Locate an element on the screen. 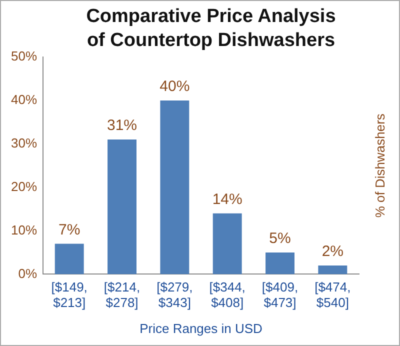 The height and width of the screenshot is (346, 400). y-tick-label: 10% is located at coordinates (24, 230).